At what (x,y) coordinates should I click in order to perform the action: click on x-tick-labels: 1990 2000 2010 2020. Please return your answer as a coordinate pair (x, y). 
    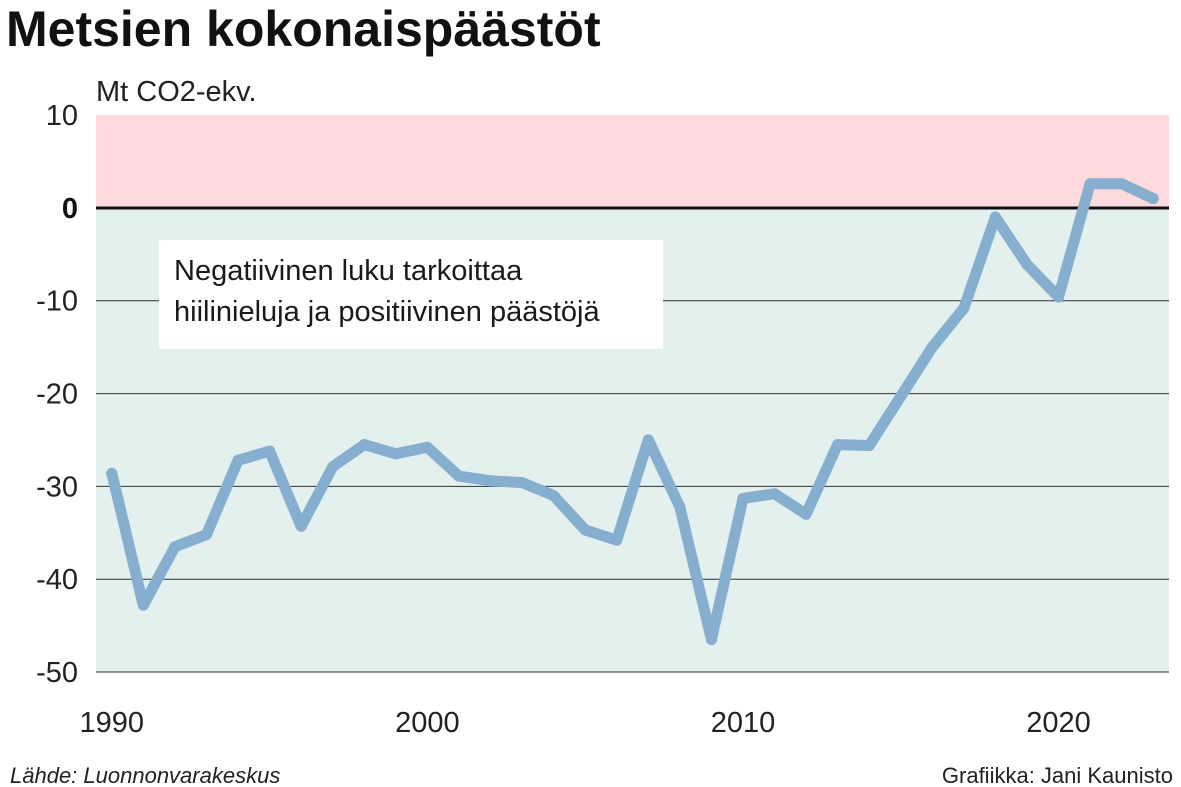
    Looking at the image, I should click on (585, 723).